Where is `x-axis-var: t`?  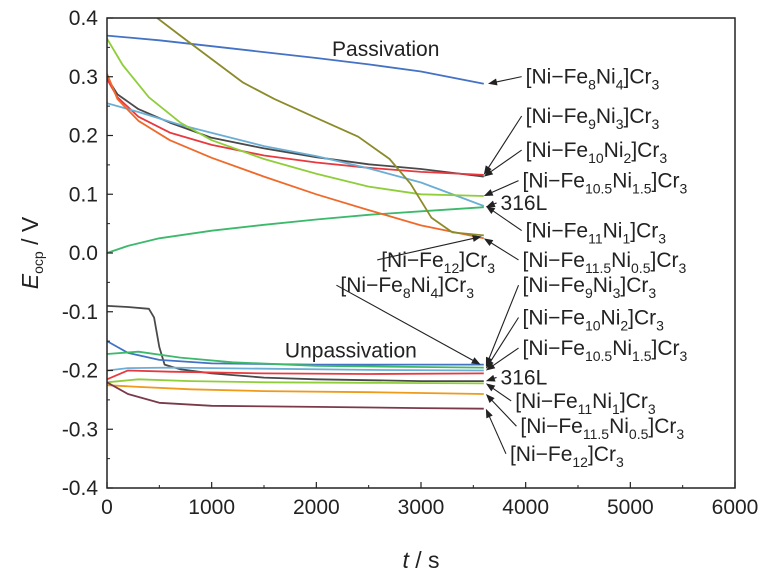 x-axis-var: t is located at coordinates (406, 560).